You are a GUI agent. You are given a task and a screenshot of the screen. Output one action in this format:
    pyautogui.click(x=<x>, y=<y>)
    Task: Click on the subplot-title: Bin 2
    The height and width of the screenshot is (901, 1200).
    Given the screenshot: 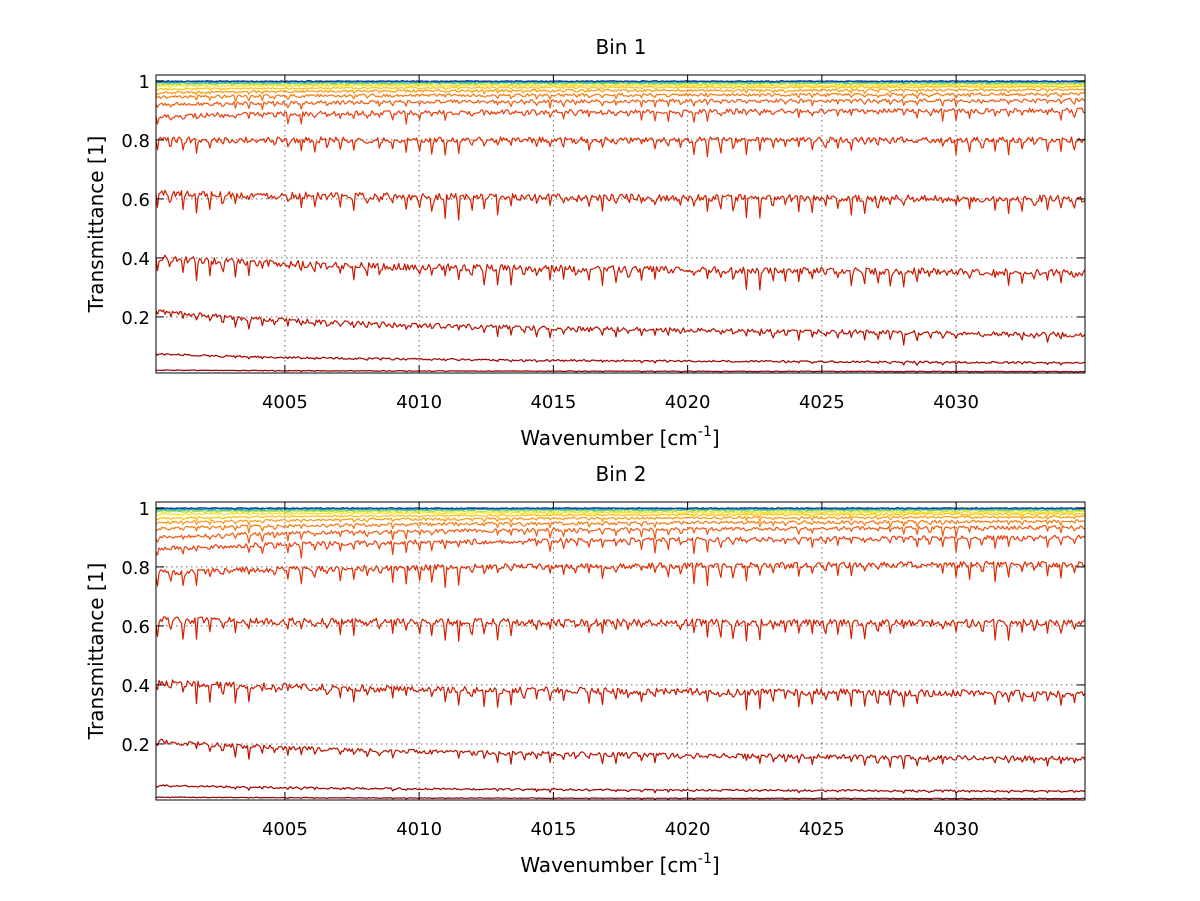 What is the action you would take?
    pyautogui.click(x=620, y=474)
    